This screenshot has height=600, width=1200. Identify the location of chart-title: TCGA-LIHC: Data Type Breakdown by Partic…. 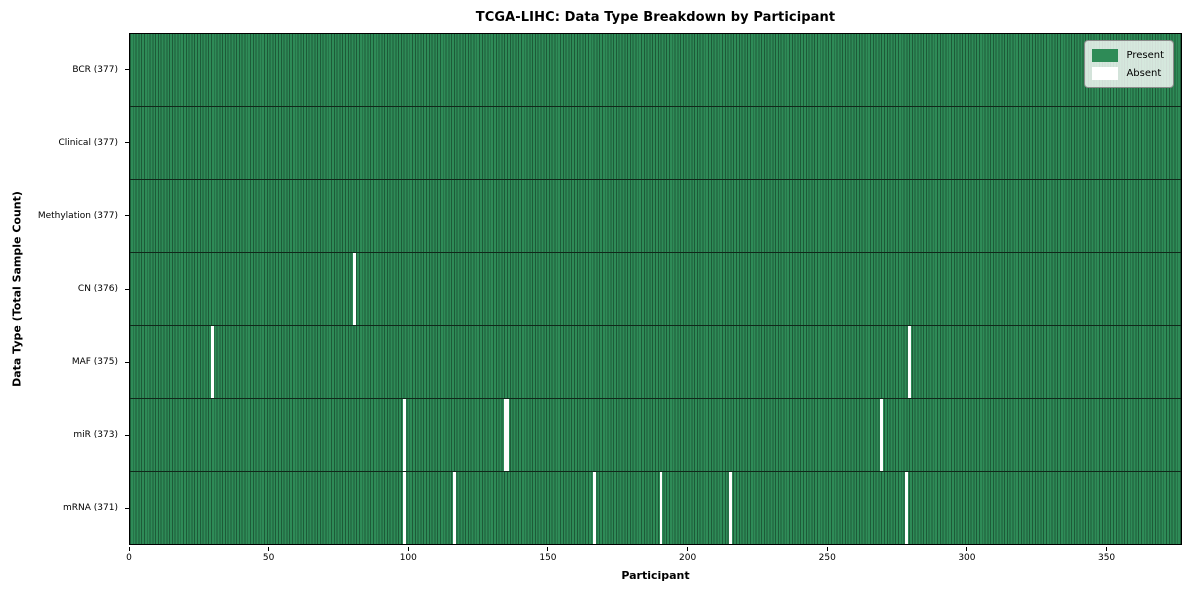
(655, 17).